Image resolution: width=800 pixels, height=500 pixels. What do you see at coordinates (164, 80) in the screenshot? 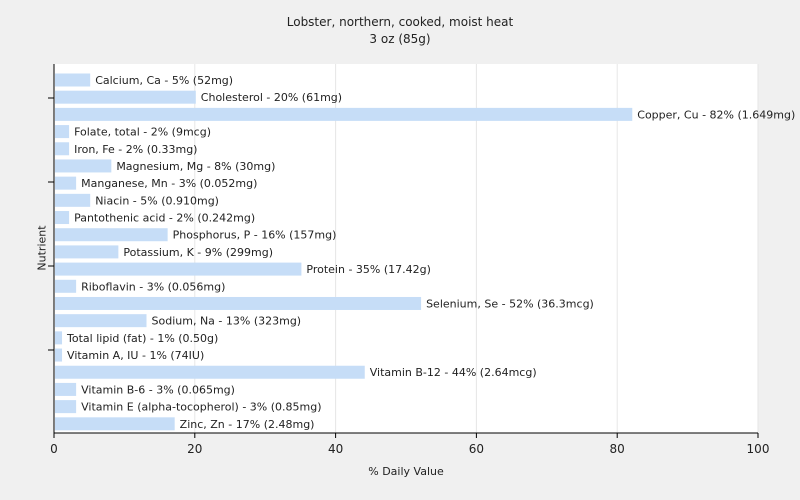
I see `bar-label: Calcium, Ca - 5% (52mg)` at bounding box center [164, 80].